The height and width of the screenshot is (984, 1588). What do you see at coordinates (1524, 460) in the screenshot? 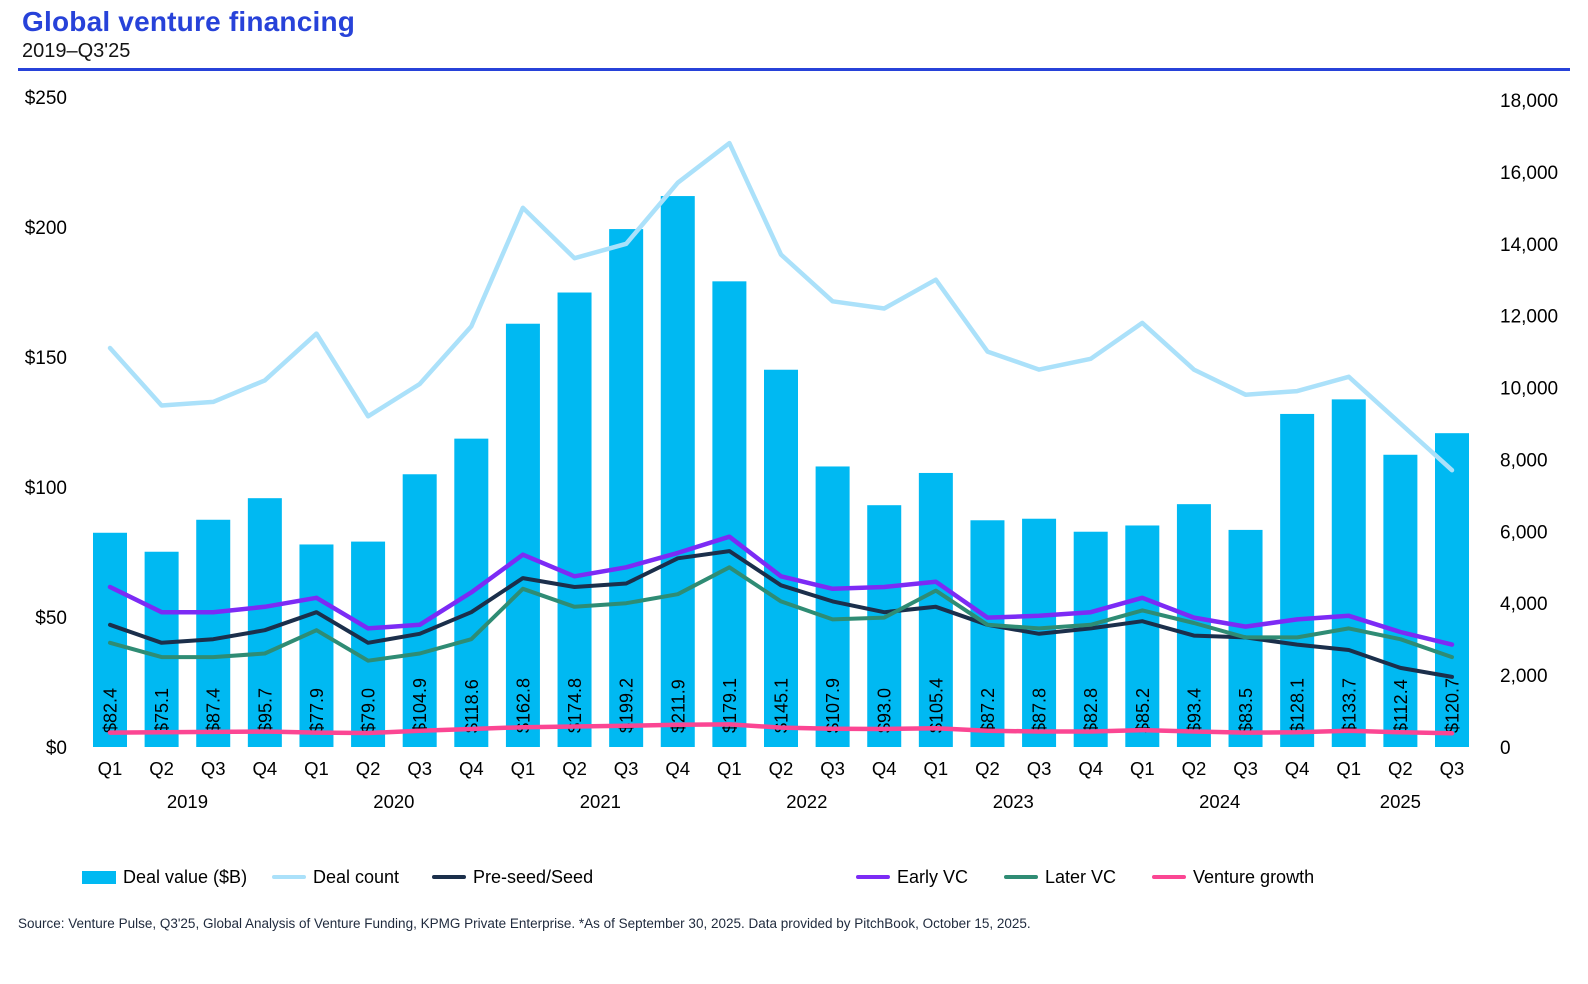
I see `right-axis-tick: 8,000` at bounding box center [1524, 460].